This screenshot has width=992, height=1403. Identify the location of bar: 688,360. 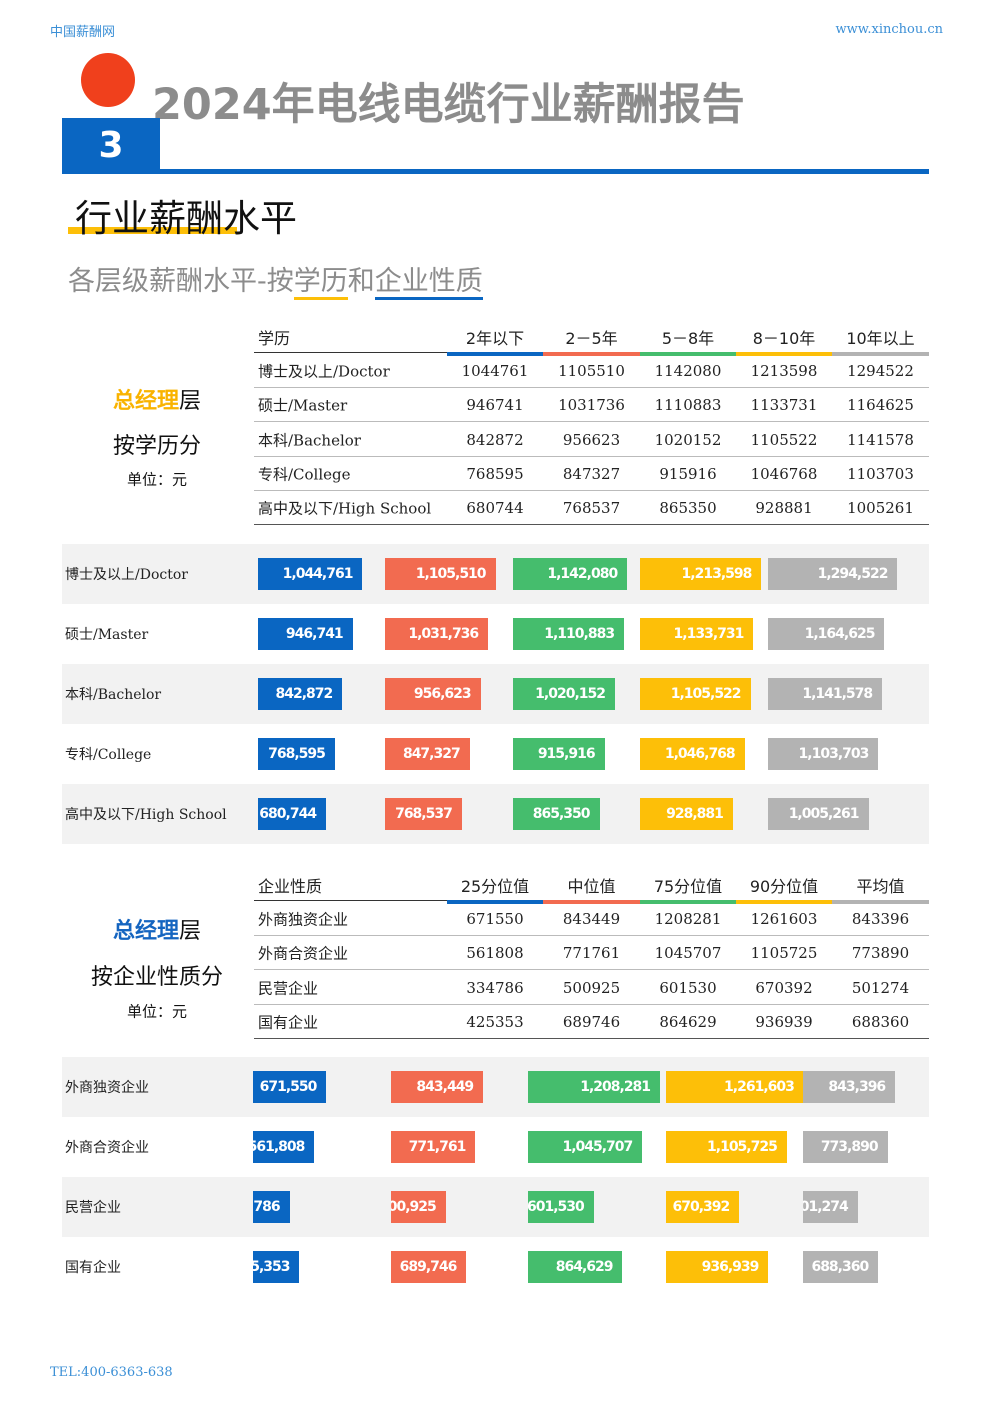
(841, 1267).